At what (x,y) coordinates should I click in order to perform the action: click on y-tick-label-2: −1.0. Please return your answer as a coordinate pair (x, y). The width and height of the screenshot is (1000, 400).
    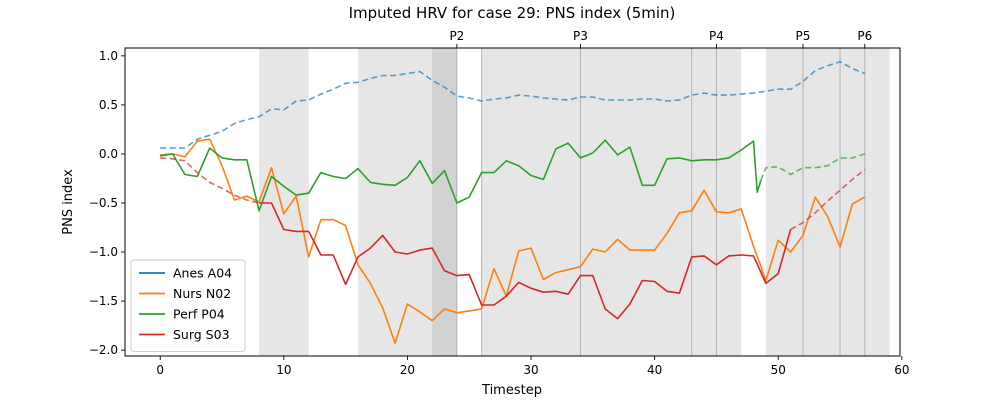
    Looking at the image, I should click on (103, 252).